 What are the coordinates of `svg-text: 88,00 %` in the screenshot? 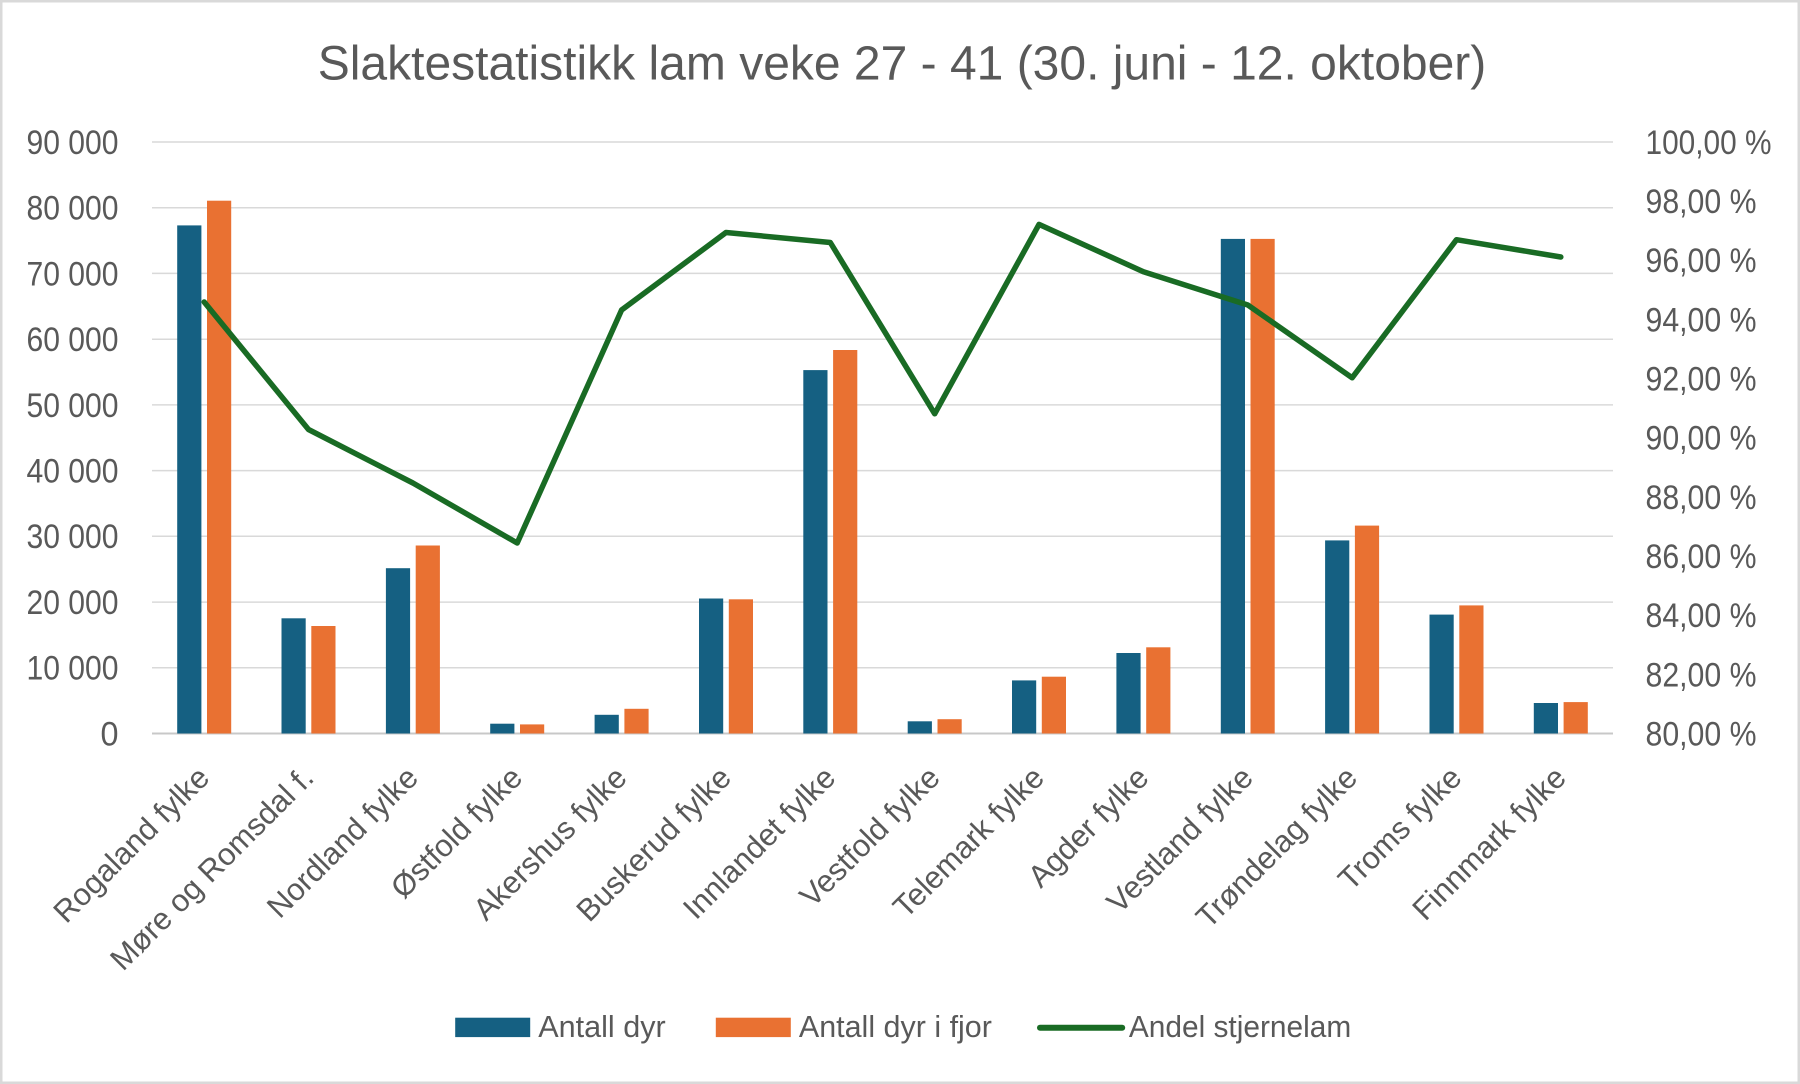 It's located at (1701, 498).